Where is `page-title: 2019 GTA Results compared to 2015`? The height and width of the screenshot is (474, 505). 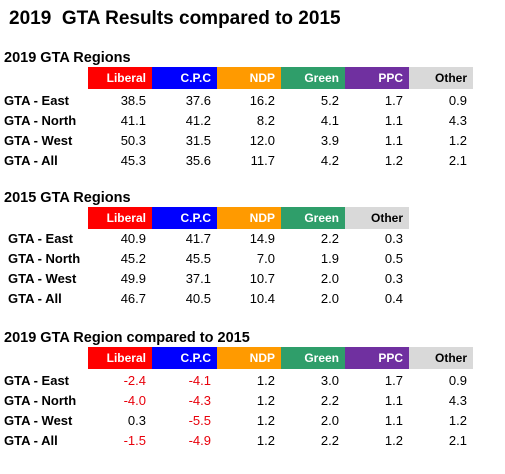
page-title: 2019 GTA Results compared to 2015 is located at coordinates (175, 18).